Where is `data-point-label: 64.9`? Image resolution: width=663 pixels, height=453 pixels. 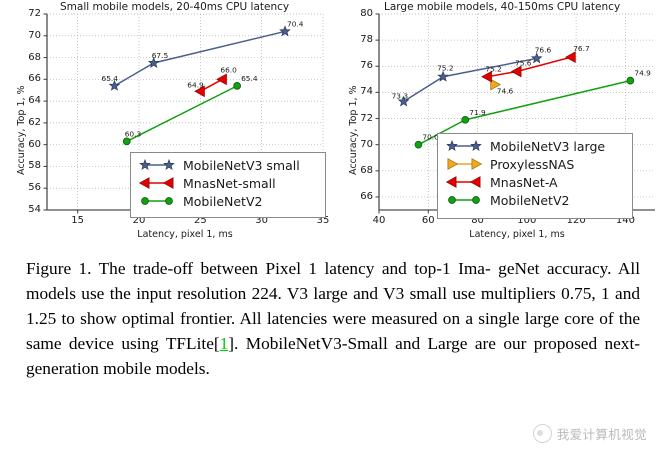 data-point-label: 64.9 is located at coordinates (195, 84).